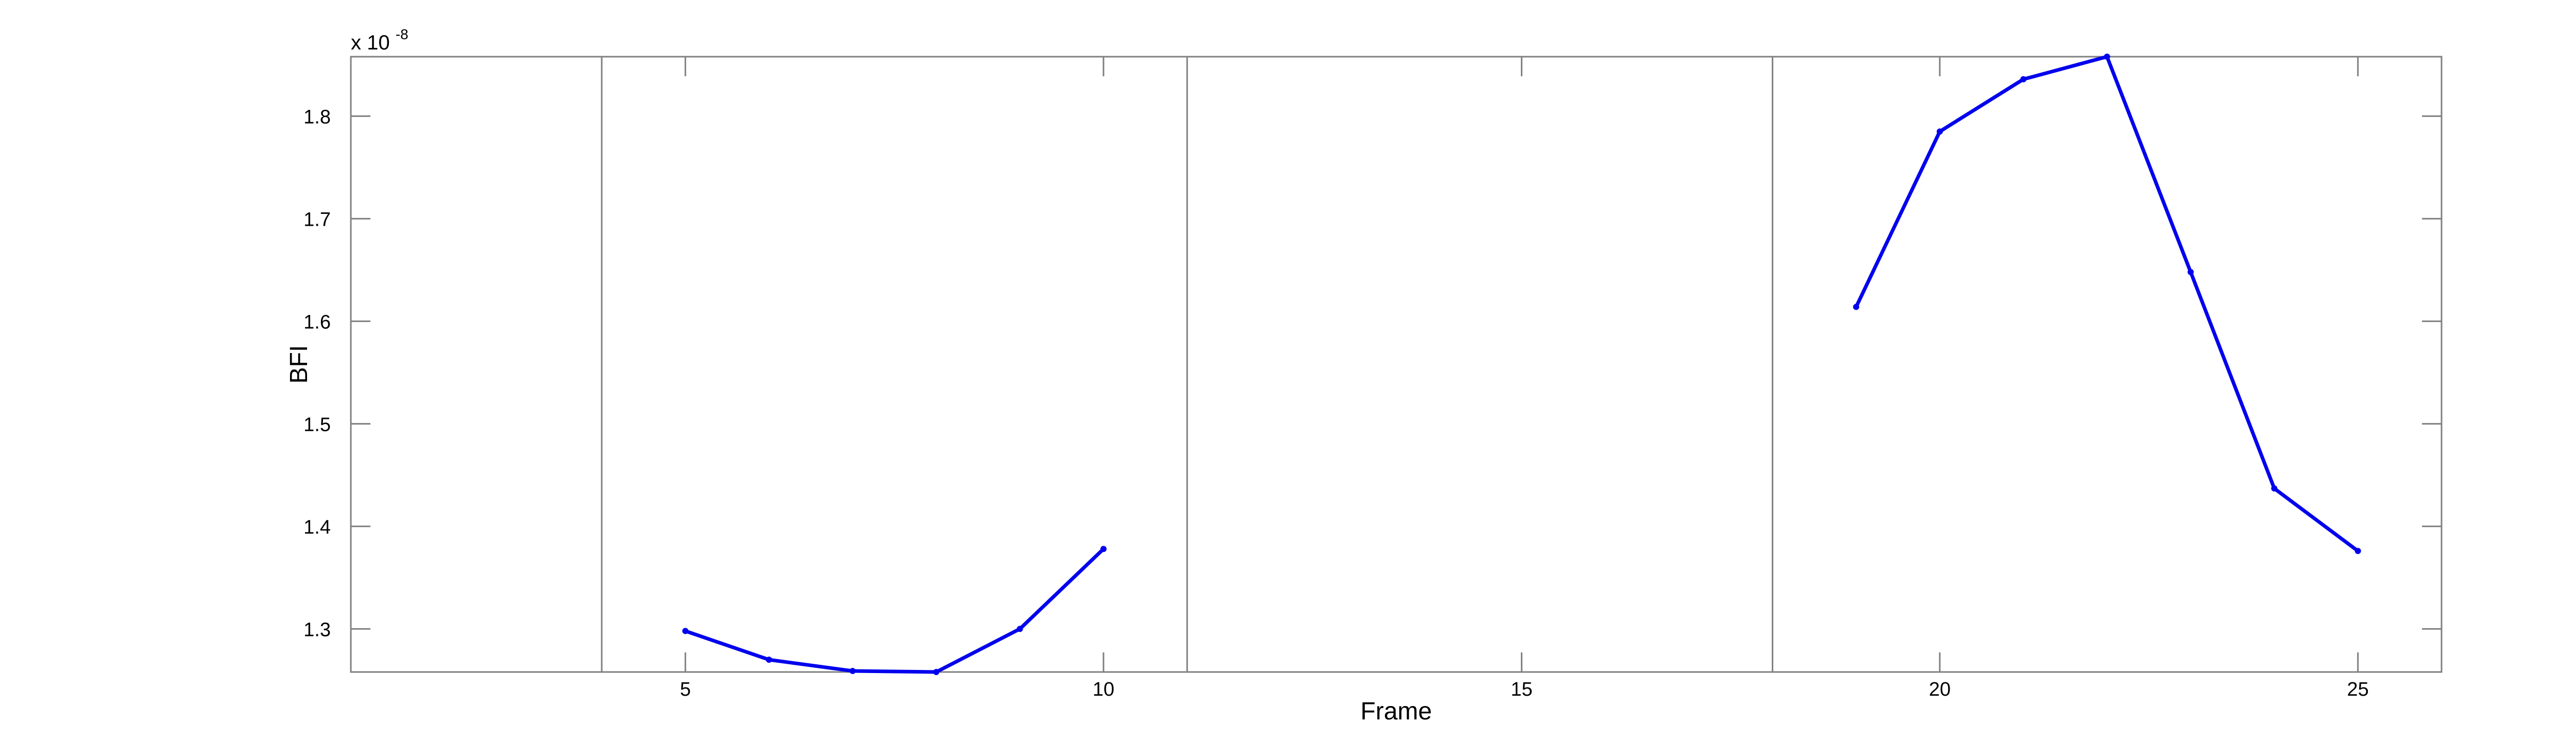 This screenshot has height=756, width=2576. Describe the element at coordinates (685, 689) in the screenshot. I see `x-tick-label: 5` at that location.